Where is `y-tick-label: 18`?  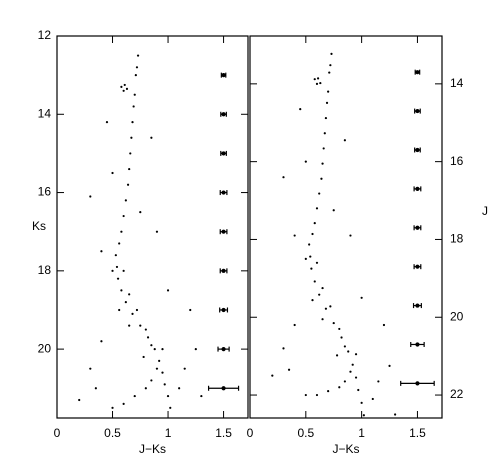 y-tick-label: 18 is located at coordinates (45, 270).